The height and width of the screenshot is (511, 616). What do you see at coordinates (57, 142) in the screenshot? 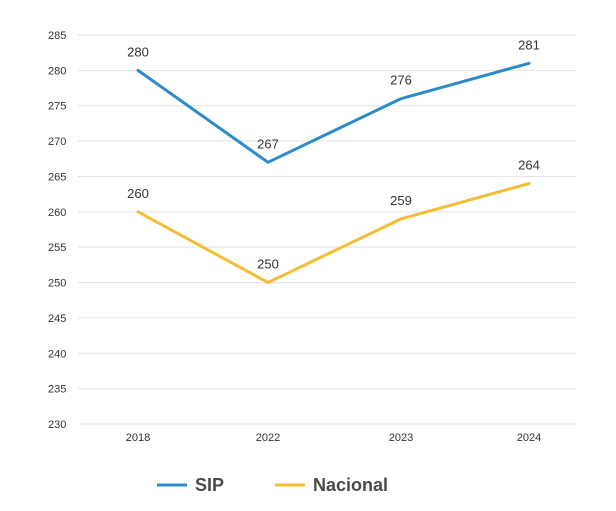
I see `y-tick-label: 270` at bounding box center [57, 142].